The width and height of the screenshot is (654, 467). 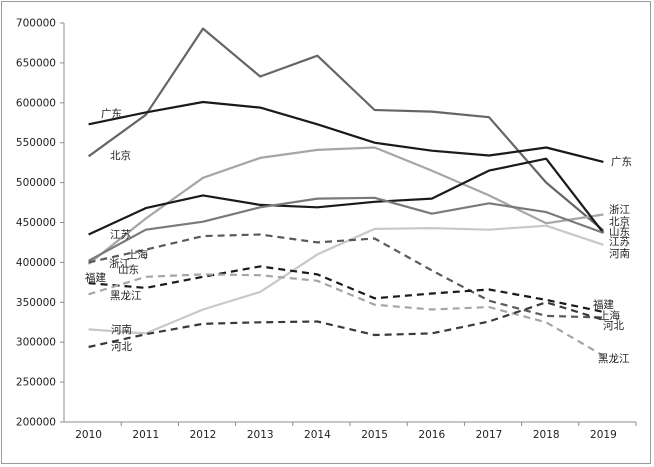 What do you see at coordinates (346, 229) in the screenshot?
I see `series-line-山东` at bounding box center [346, 229].